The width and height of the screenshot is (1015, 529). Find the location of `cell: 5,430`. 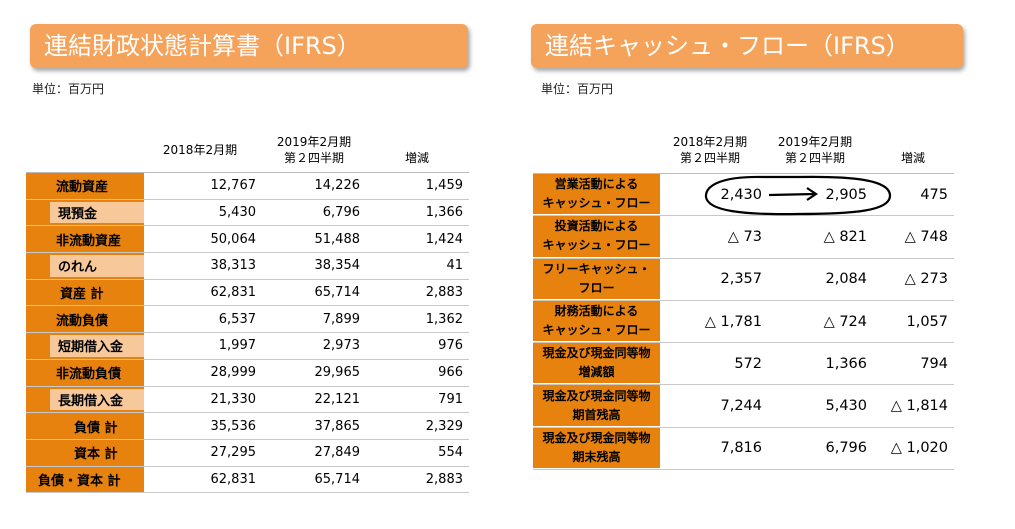

cell: 5,430 is located at coordinates (846, 406).